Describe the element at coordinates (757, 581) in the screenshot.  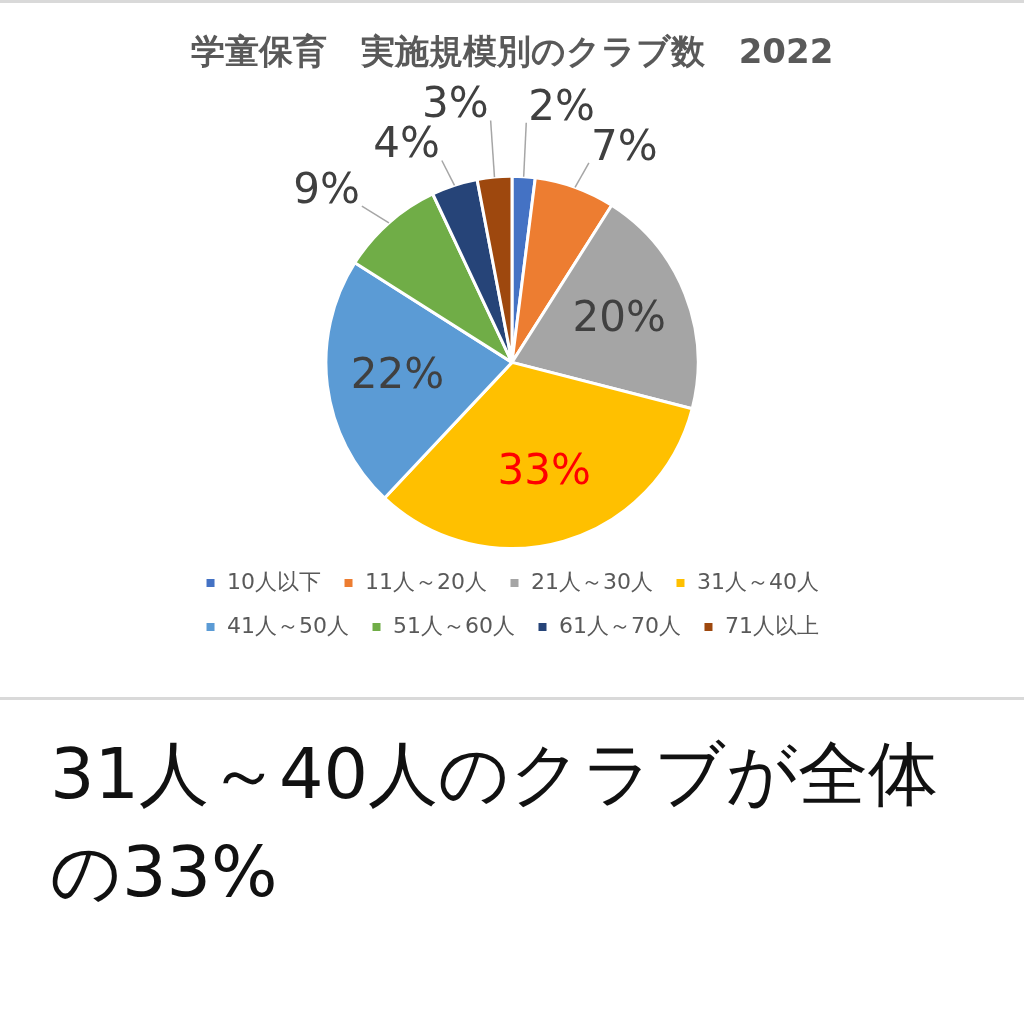
I see `legend-label: 31人～40人` at that location.